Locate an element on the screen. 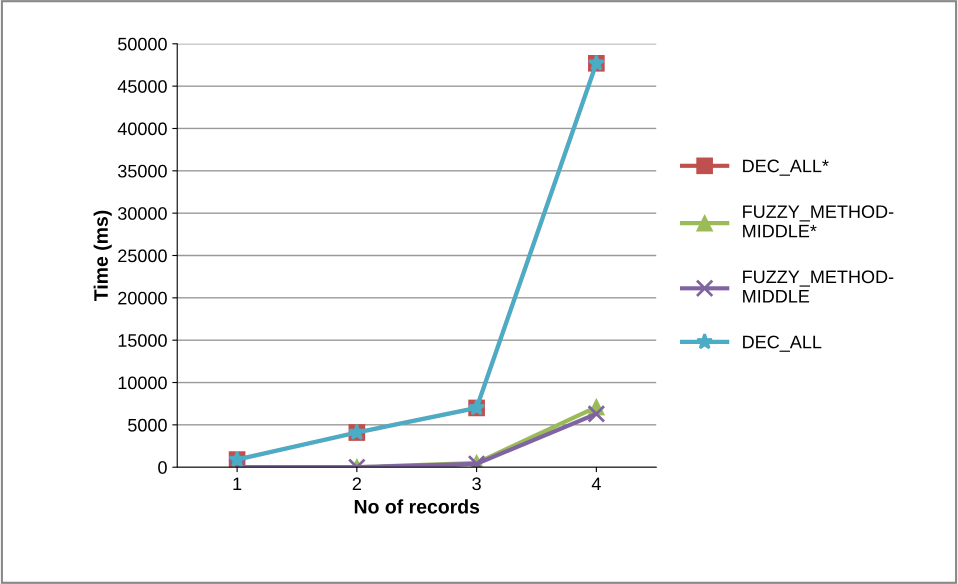 Image resolution: width=958 pixels, height=584 pixels. y-tick-label: 20000 is located at coordinates (142, 298).